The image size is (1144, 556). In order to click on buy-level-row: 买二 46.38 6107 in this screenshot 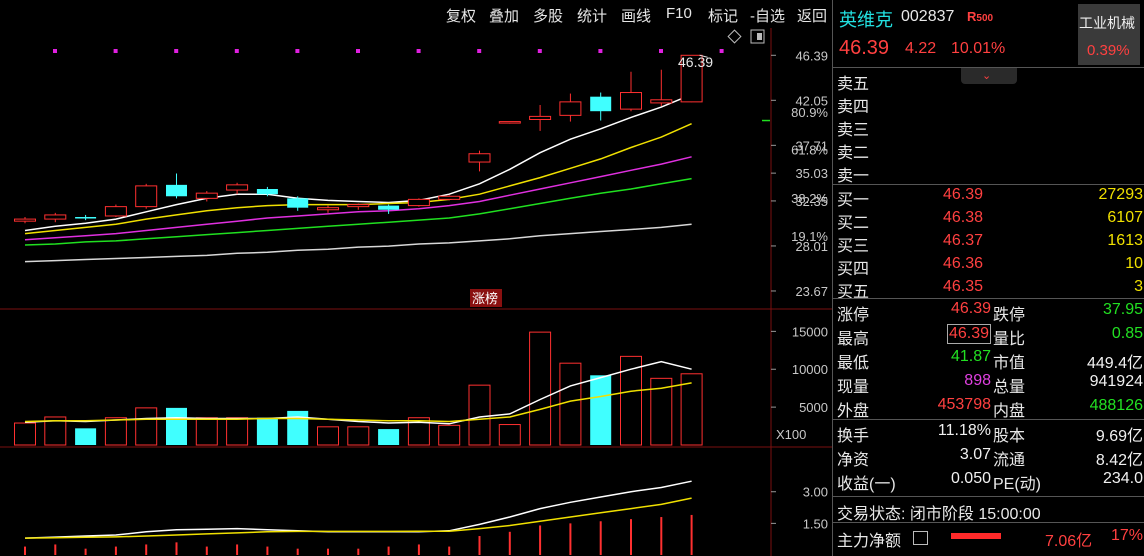, I will do `click(988, 220)`.